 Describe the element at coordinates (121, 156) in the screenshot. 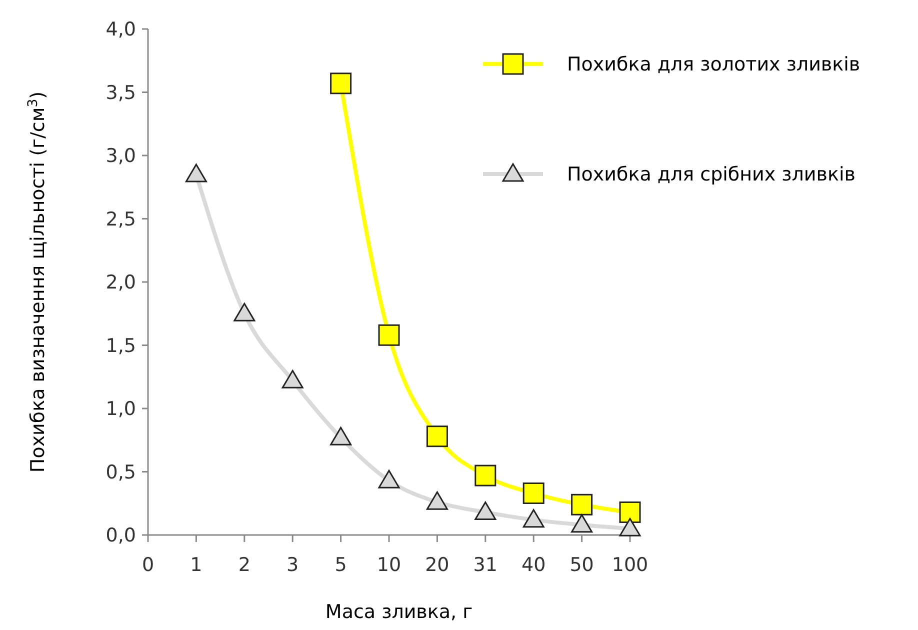

I see `y-tick-label: 3,0` at that location.